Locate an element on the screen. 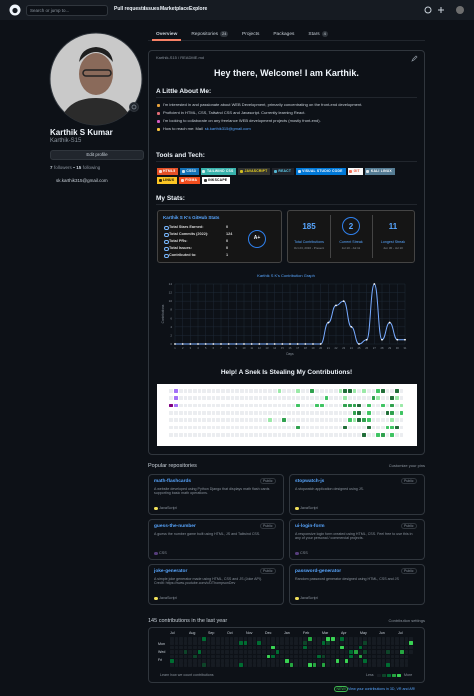  repo-name: guess-the-number is located at coordinates (175, 526).